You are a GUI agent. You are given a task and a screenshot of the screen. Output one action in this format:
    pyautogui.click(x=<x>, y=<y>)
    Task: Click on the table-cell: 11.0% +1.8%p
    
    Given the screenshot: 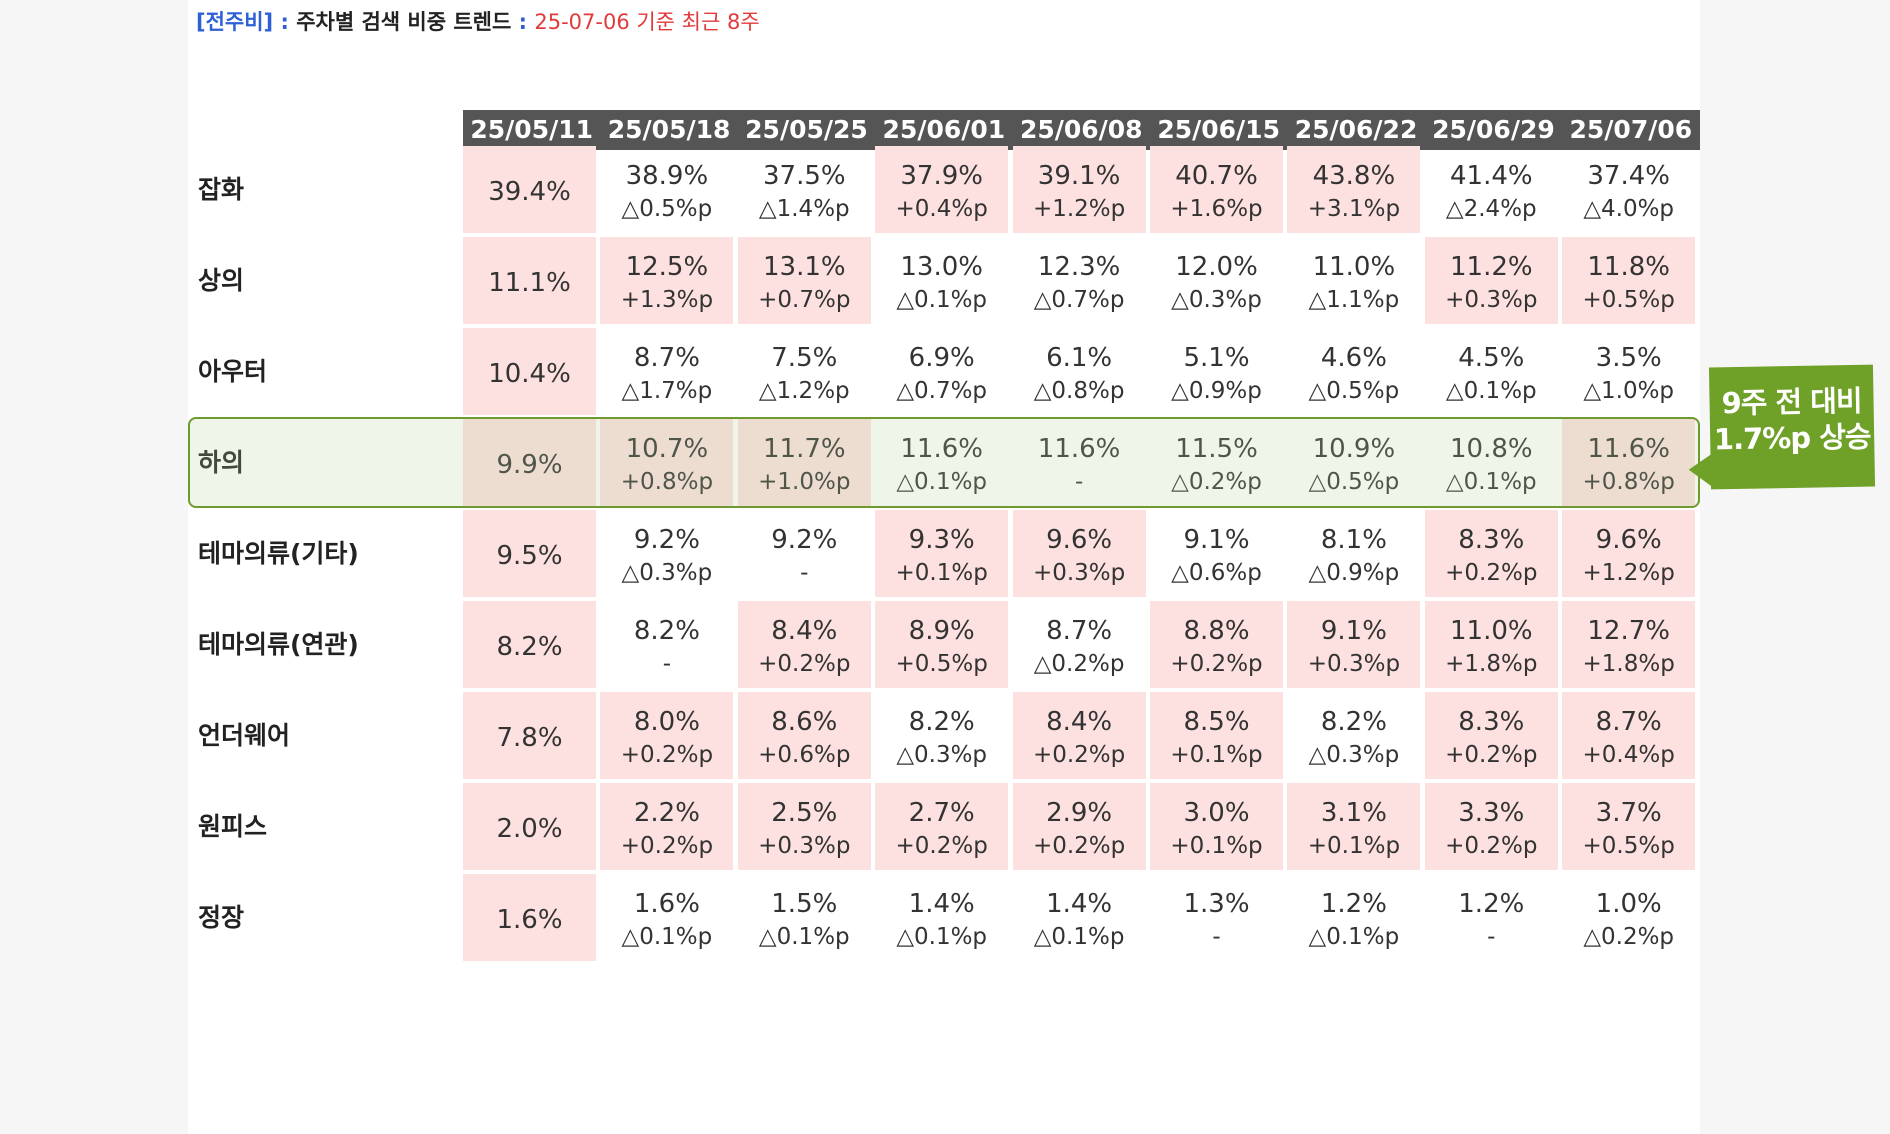 What is the action you would take?
    pyautogui.click(x=1491, y=644)
    